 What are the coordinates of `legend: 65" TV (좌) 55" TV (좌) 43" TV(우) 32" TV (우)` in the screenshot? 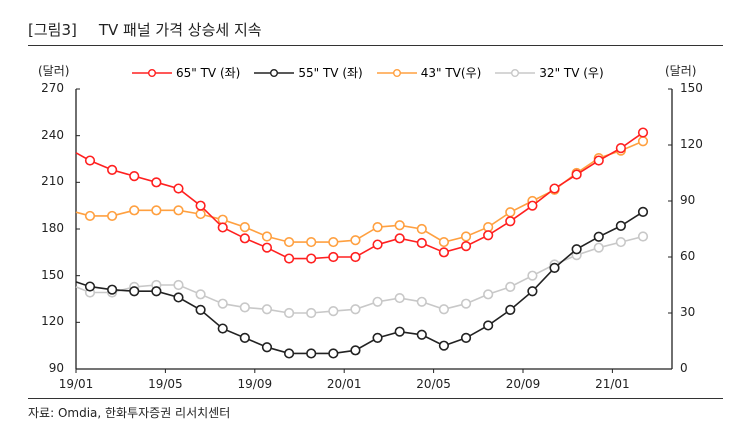 It's located at (368, 72).